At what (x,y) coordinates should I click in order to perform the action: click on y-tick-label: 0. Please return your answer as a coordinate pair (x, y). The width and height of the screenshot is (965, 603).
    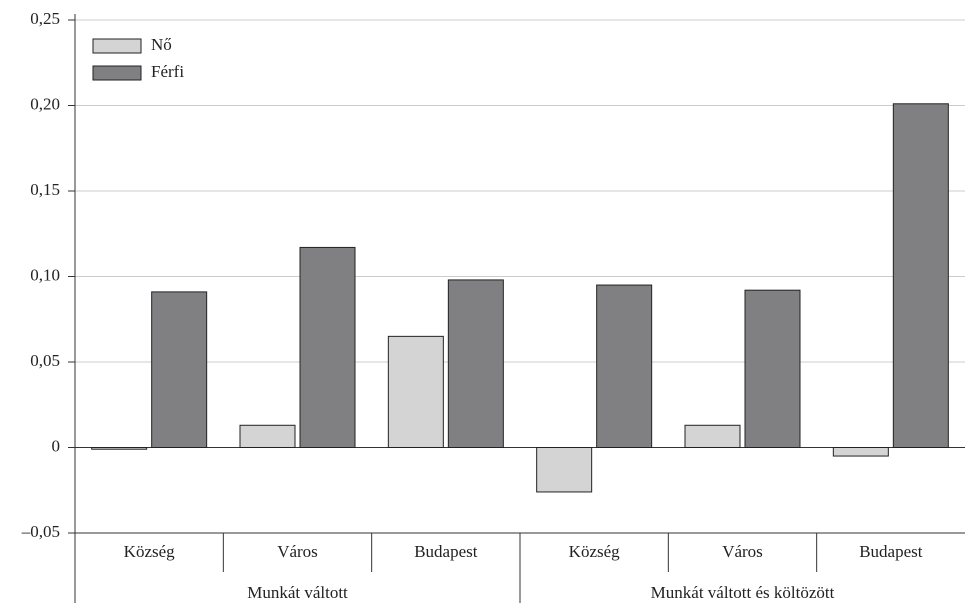
    Looking at the image, I should click on (56, 445).